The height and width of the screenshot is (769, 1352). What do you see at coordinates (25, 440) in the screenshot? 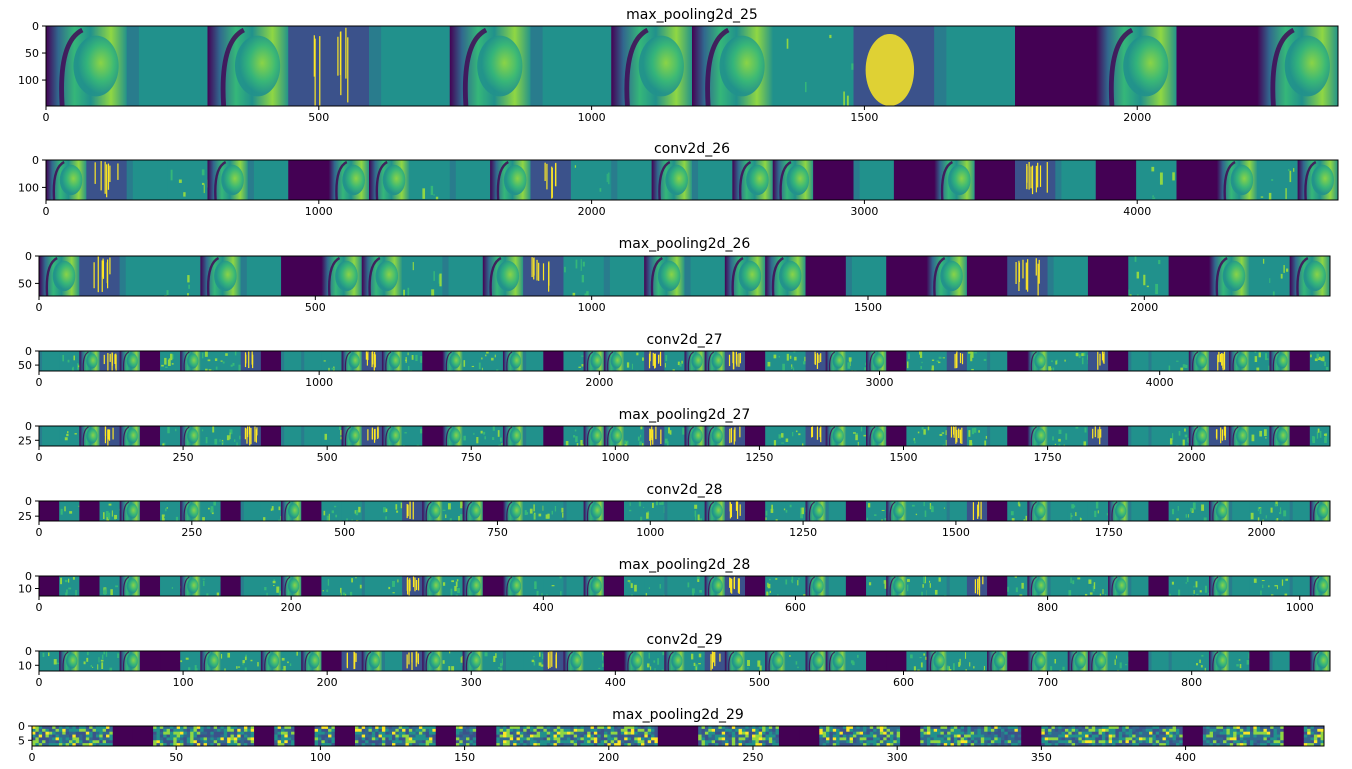
I see `y-tick-label: 25` at bounding box center [25, 440].